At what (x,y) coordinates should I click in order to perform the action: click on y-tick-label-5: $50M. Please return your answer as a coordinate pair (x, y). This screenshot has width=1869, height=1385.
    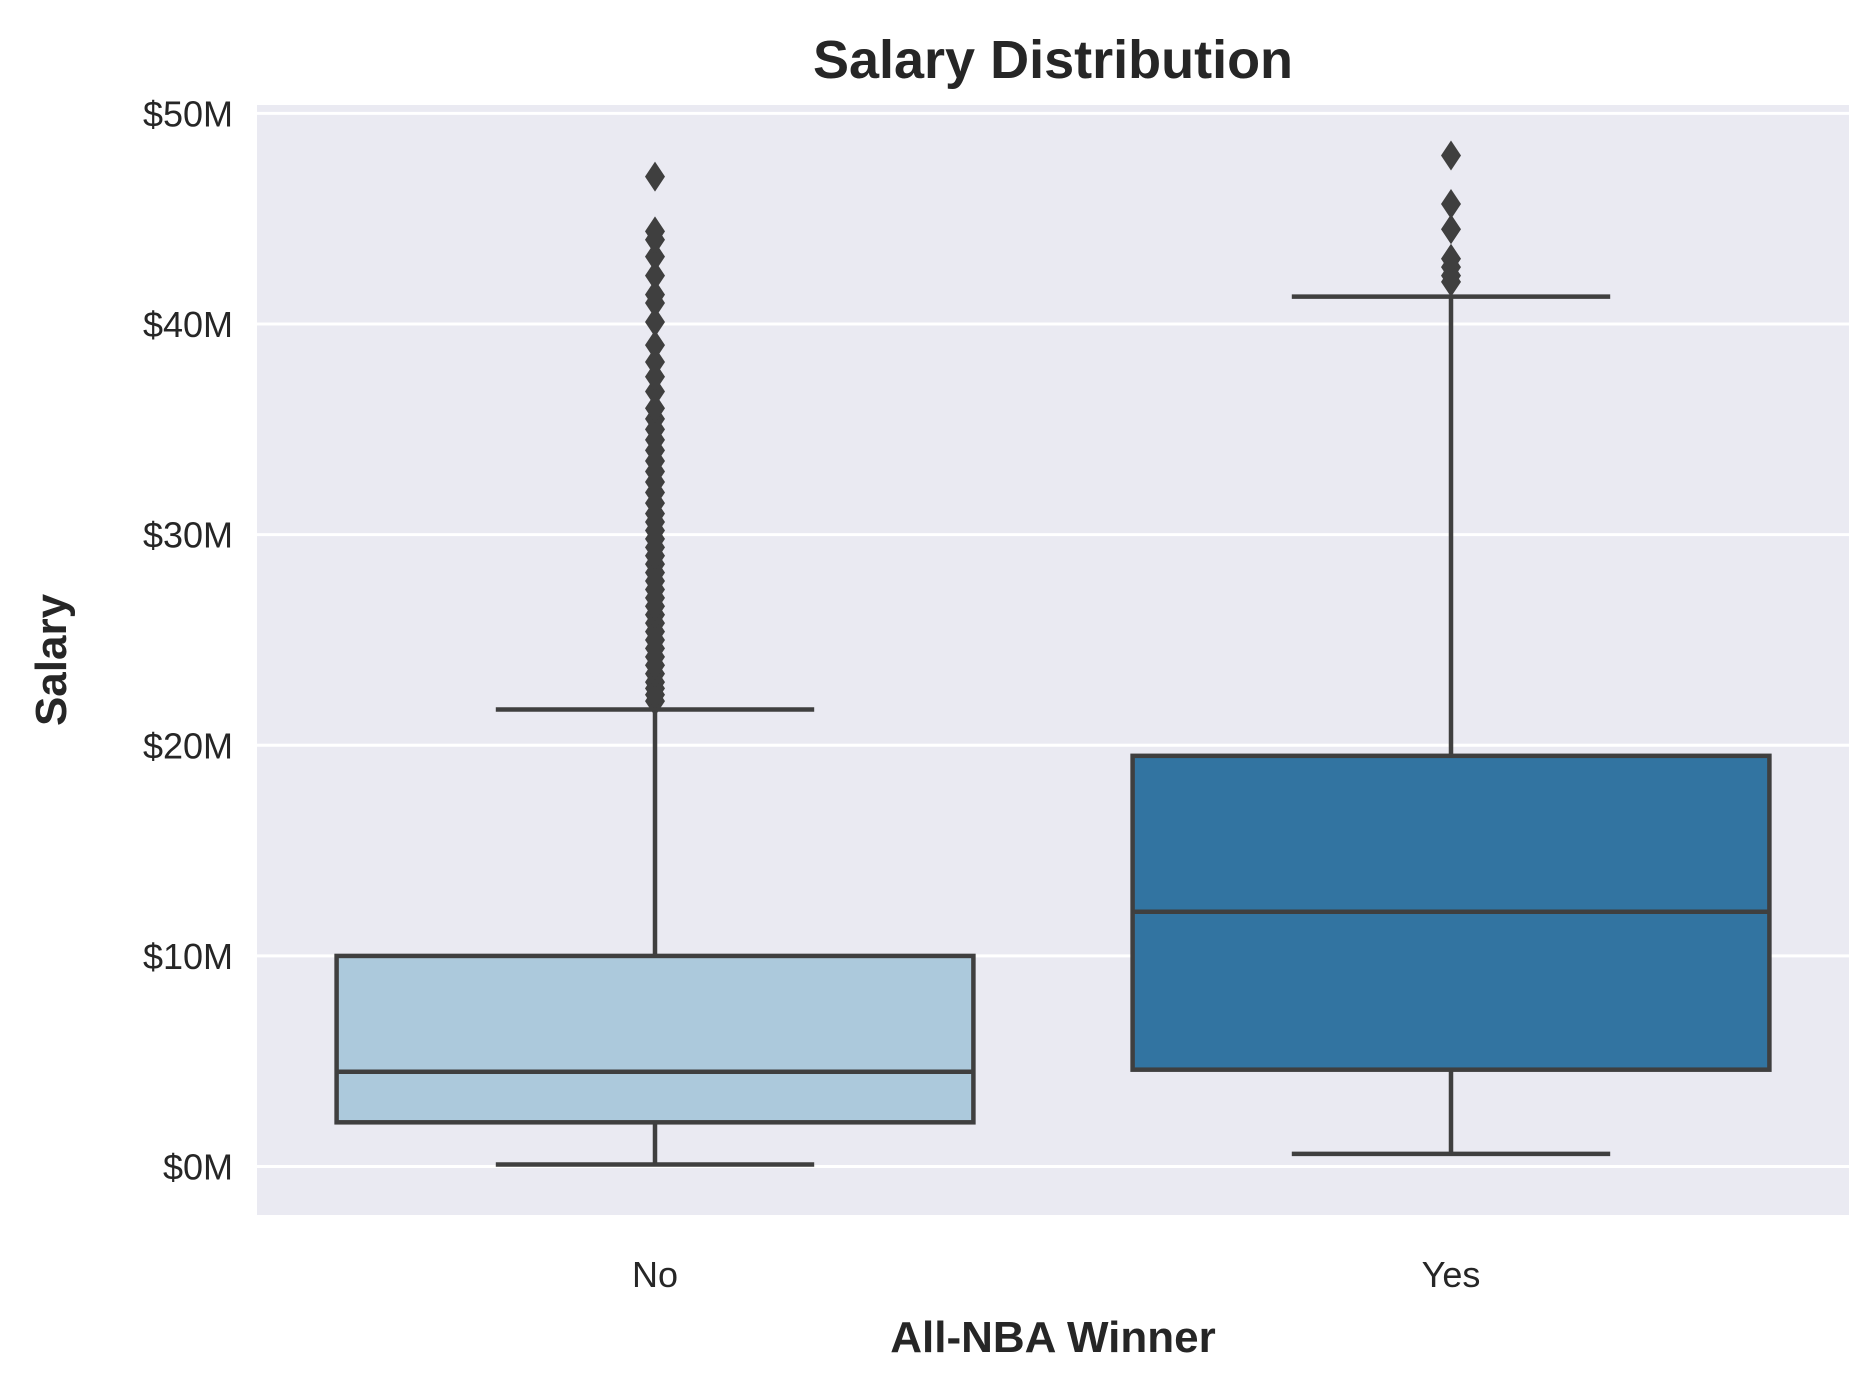
    Looking at the image, I should click on (188, 113).